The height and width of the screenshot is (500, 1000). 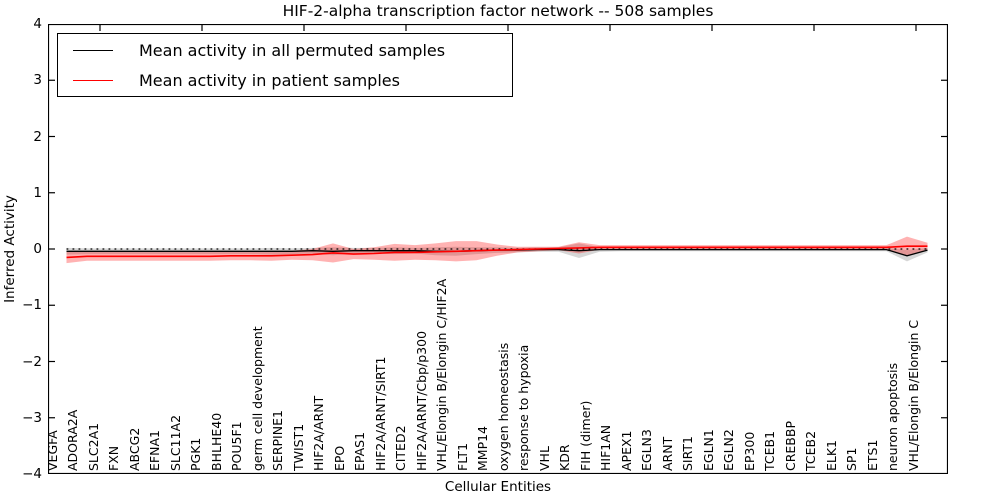 I want to click on x-tick-label: EPO, so click(x=339, y=458).